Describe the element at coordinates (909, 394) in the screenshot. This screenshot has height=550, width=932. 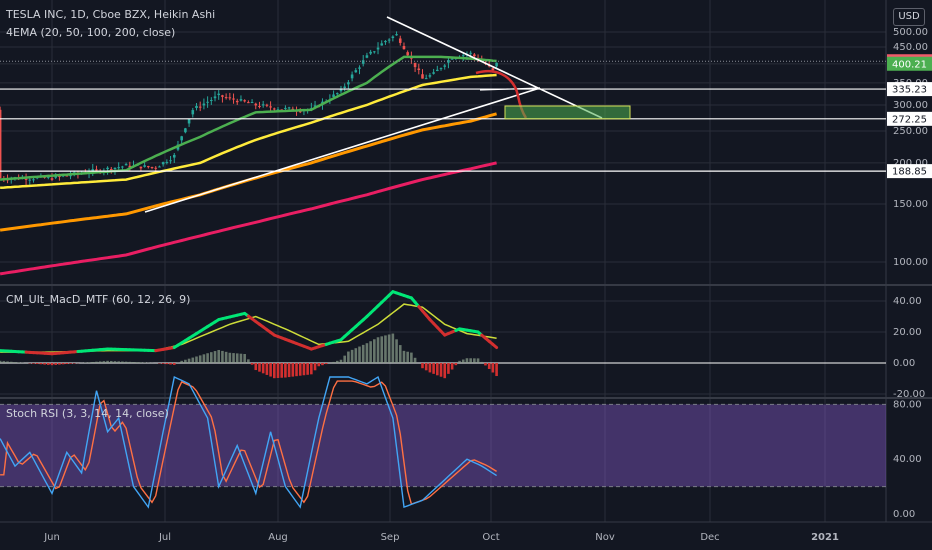
I see `macd-tick-label: -20.00` at that location.